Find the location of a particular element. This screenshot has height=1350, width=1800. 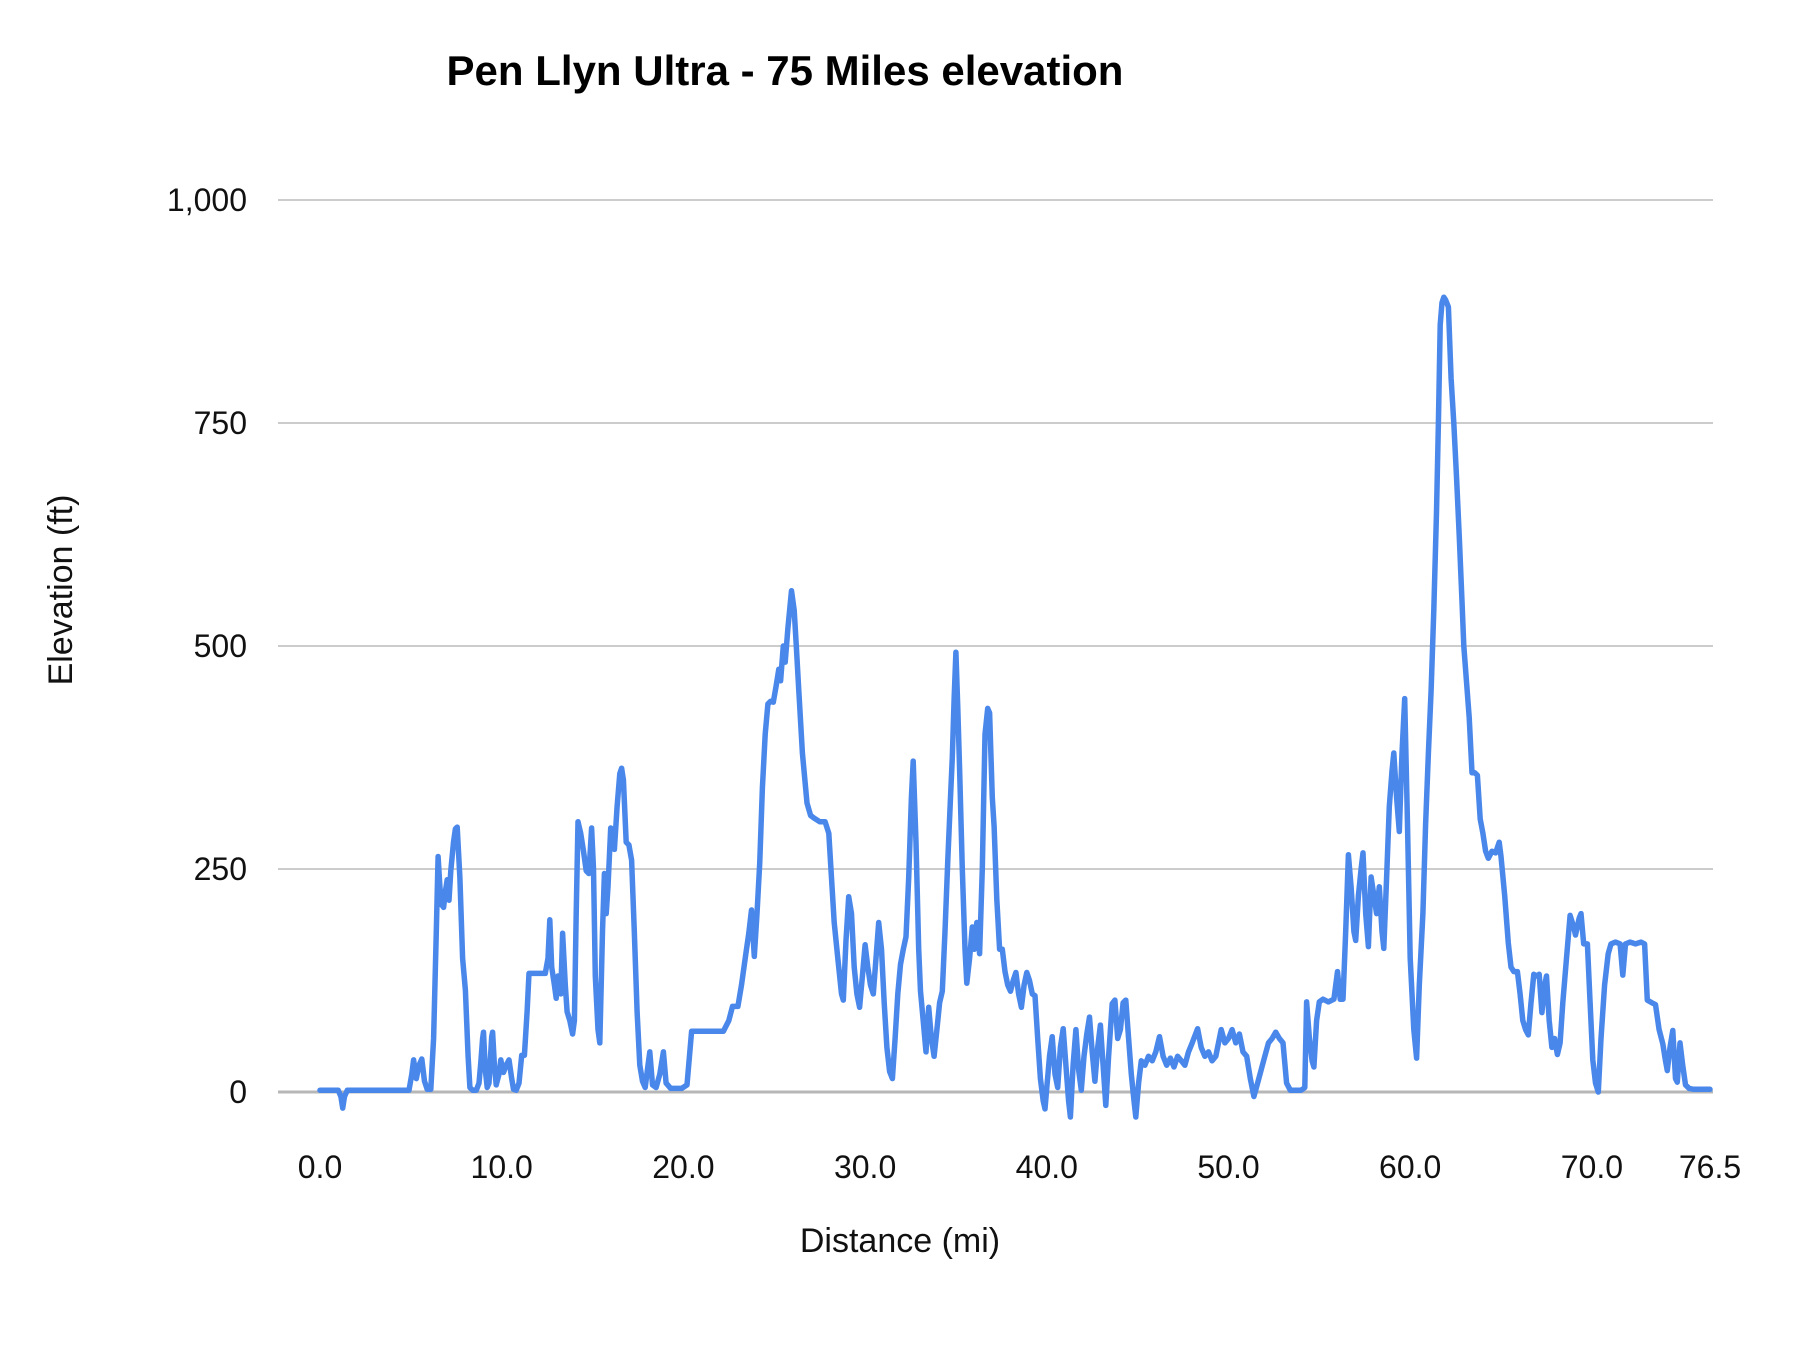

x-tick-label: 70.0 is located at coordinates (1592, 1167).